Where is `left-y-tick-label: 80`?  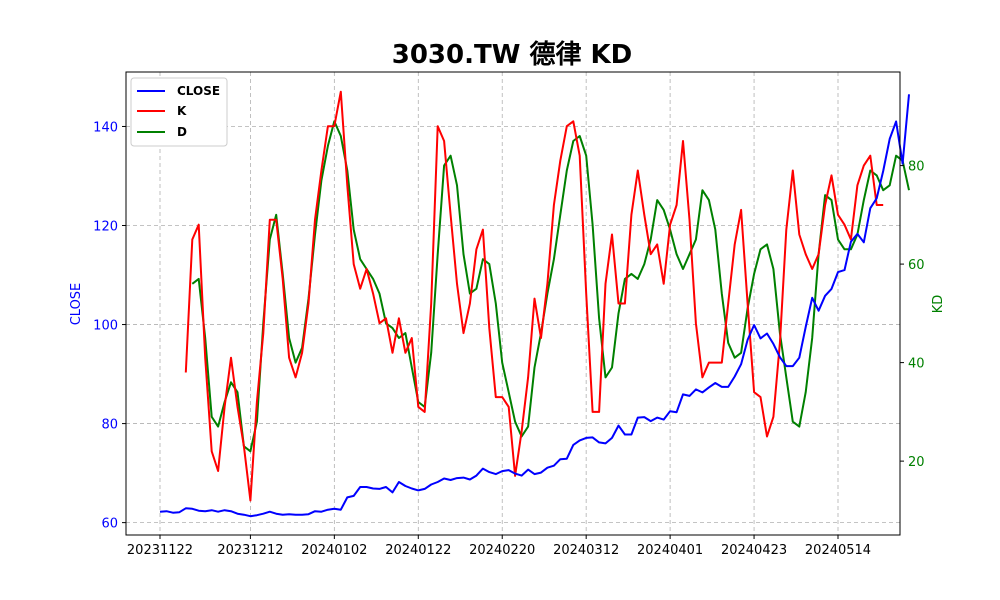
left-y-tick-label: 80 is located at coordinates (109, 425).